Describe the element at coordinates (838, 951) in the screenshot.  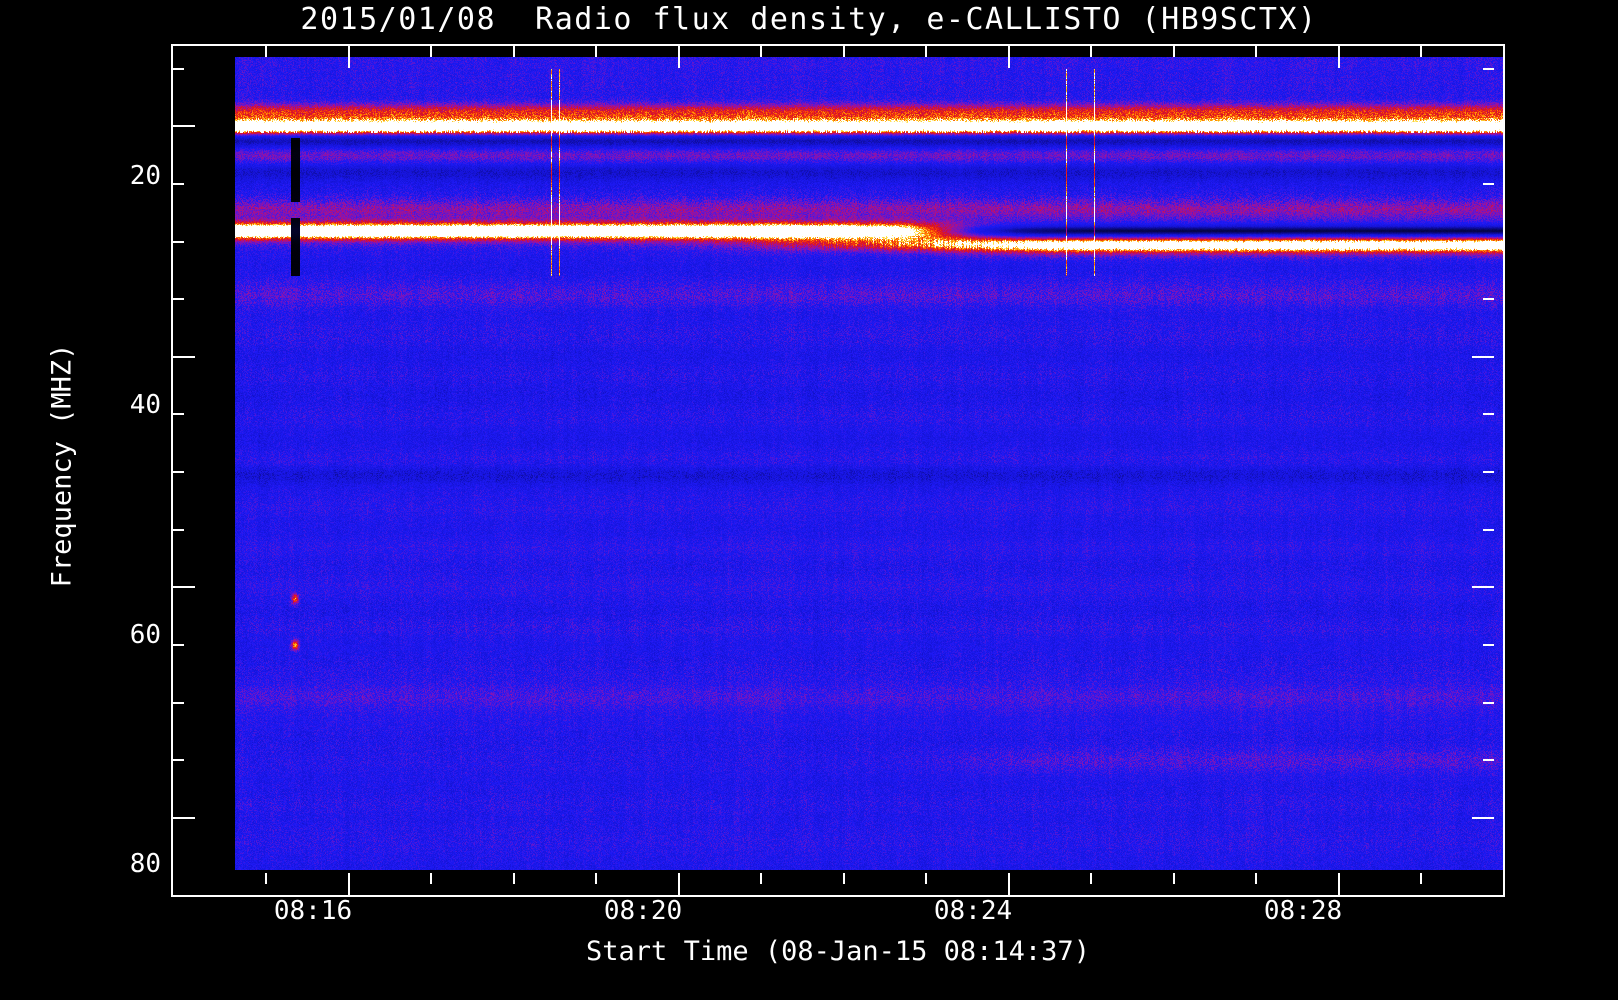
I see `x-axis-title: Start Time (08-Jan-15 08:14:37)` at that location.